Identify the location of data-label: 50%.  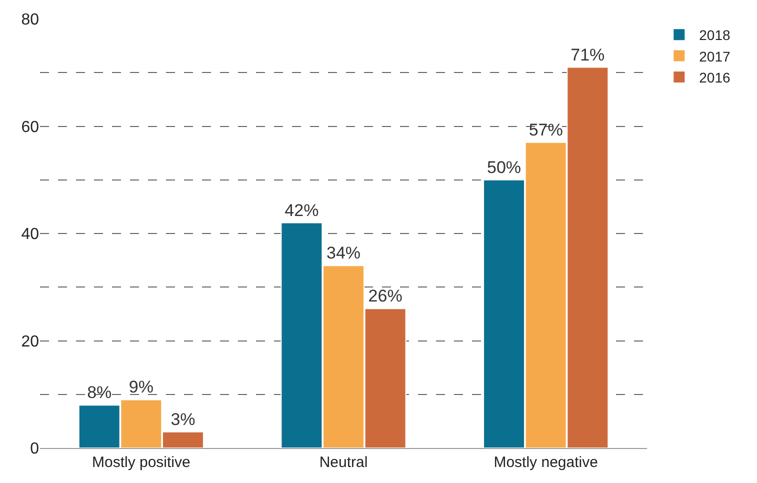
(504, 167).